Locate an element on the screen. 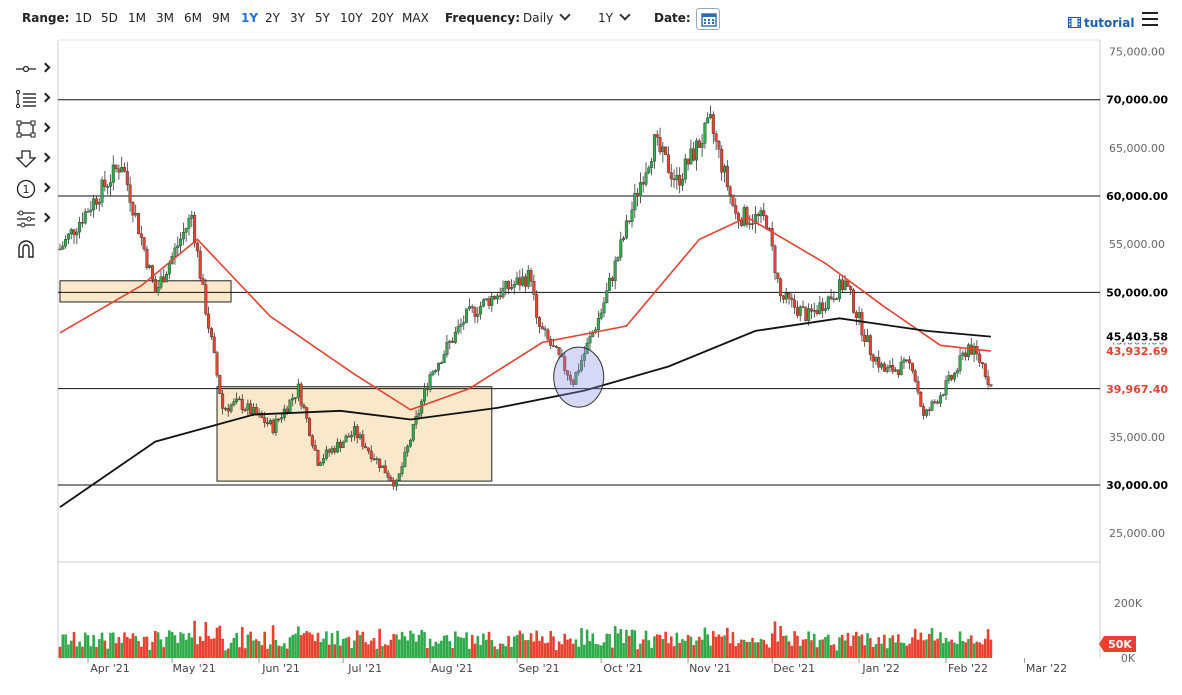  arrow-down-tool is located at coordinates (34, 159).